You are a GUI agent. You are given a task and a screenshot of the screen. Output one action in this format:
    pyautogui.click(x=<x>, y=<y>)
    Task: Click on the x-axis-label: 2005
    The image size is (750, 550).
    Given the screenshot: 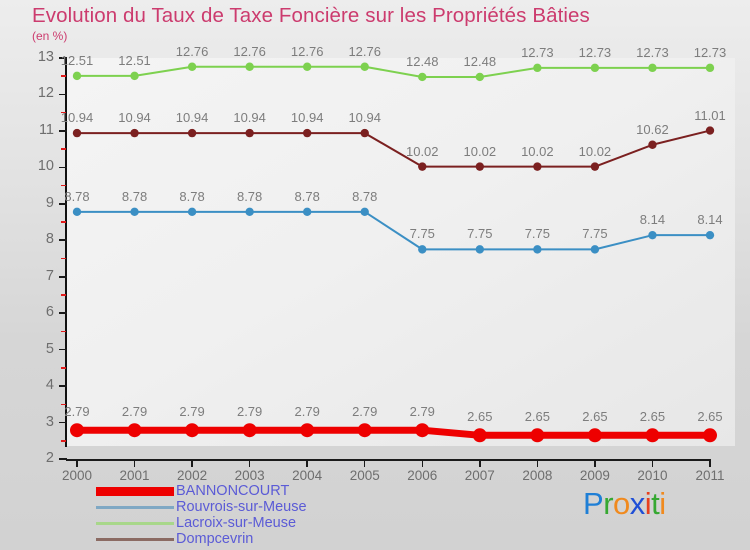 What is the action you would take?
    pyautogui.click(x=364, y=475)
    